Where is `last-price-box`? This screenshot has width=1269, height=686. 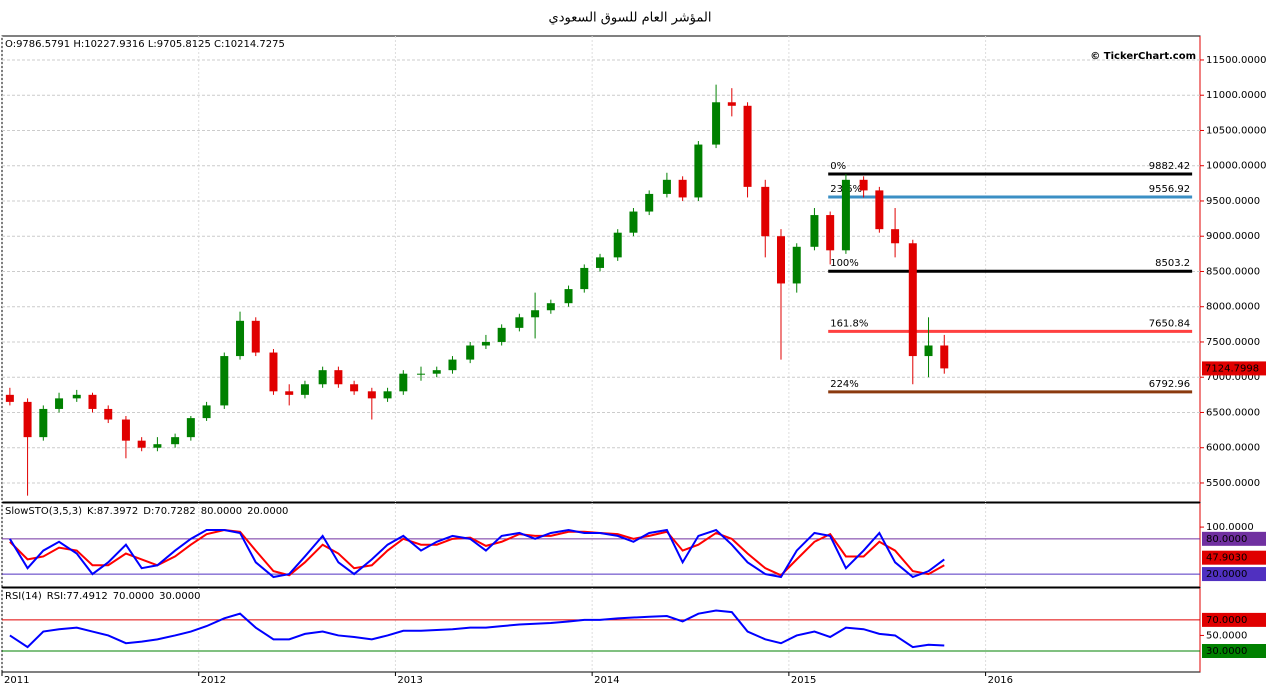 last-price-box is located at coordinates (1234, 368).